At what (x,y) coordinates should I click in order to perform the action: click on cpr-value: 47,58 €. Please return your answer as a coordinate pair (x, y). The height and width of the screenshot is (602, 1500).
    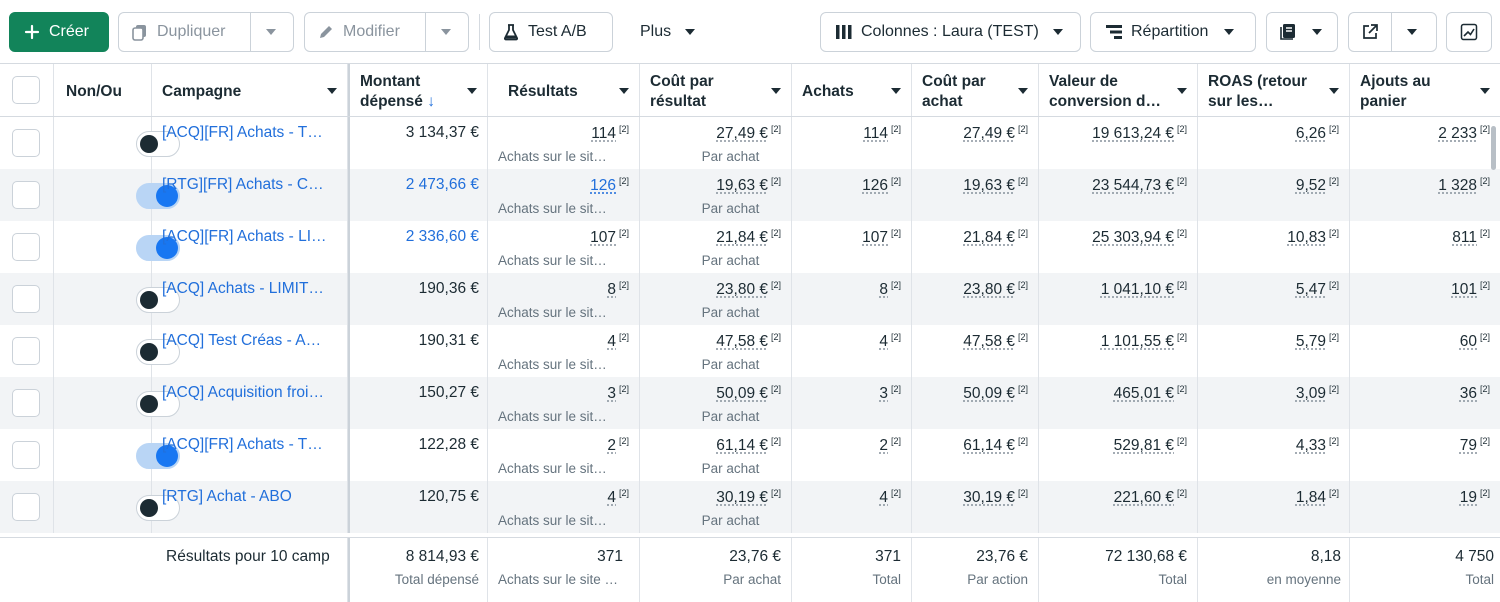
    Looking at the image, I should click on (742, 341).